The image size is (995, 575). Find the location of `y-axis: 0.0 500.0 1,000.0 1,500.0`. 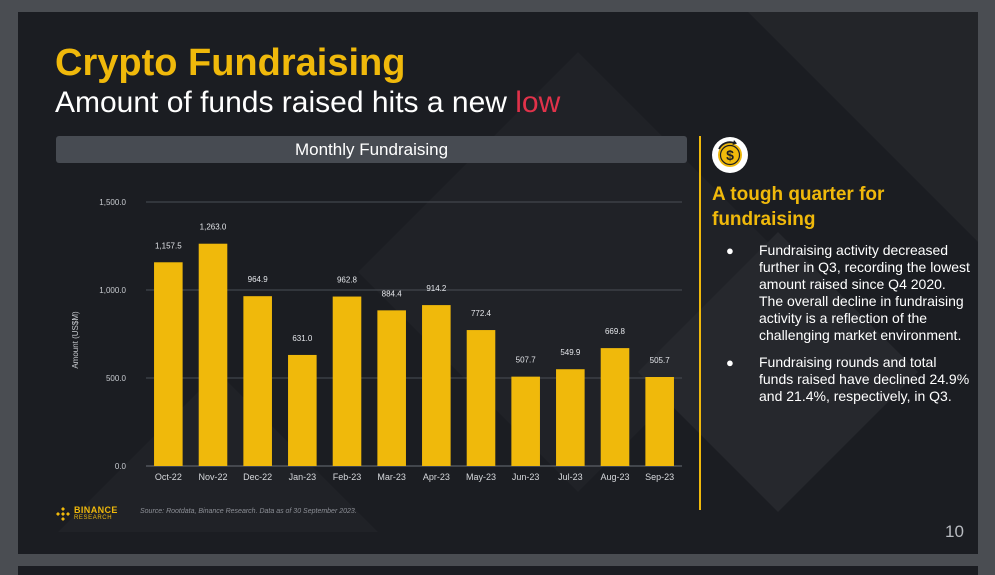

y-axis: 0.0 500.0 1,000.0 1,500.0 is located at coordinates (112, 334).